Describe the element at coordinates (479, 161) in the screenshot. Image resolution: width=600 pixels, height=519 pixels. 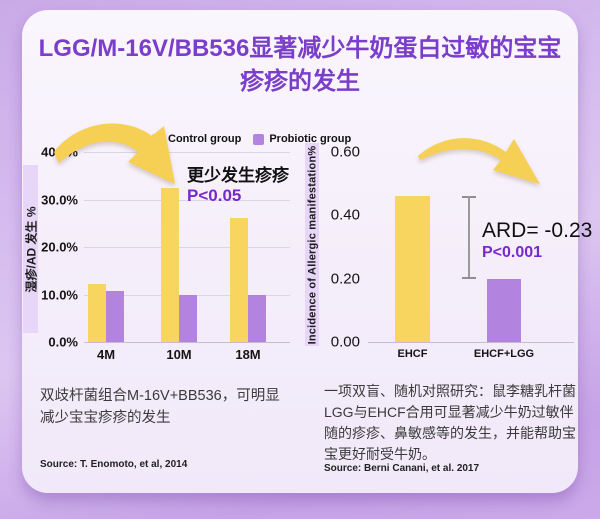
I see `curved-arrow-right-icon` at that location.